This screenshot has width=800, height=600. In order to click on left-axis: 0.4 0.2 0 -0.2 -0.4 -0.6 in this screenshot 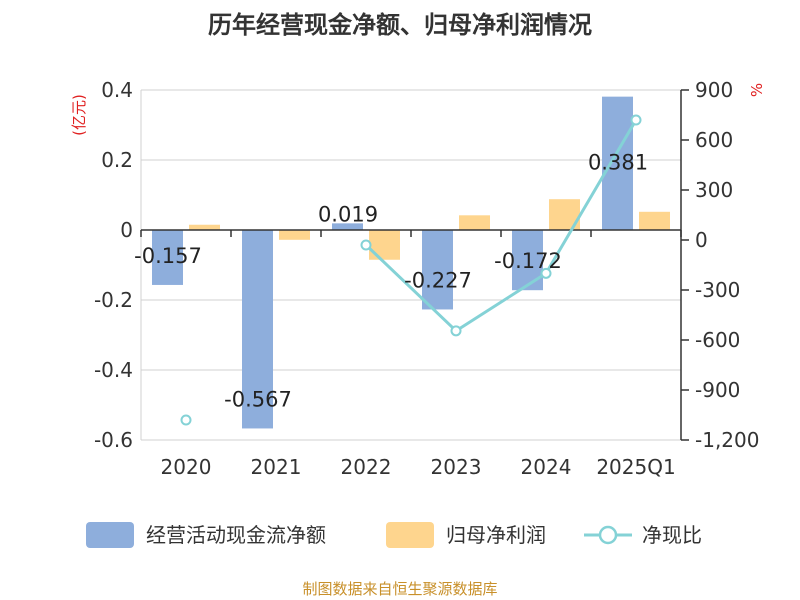, I will do `click(118, 265)`.